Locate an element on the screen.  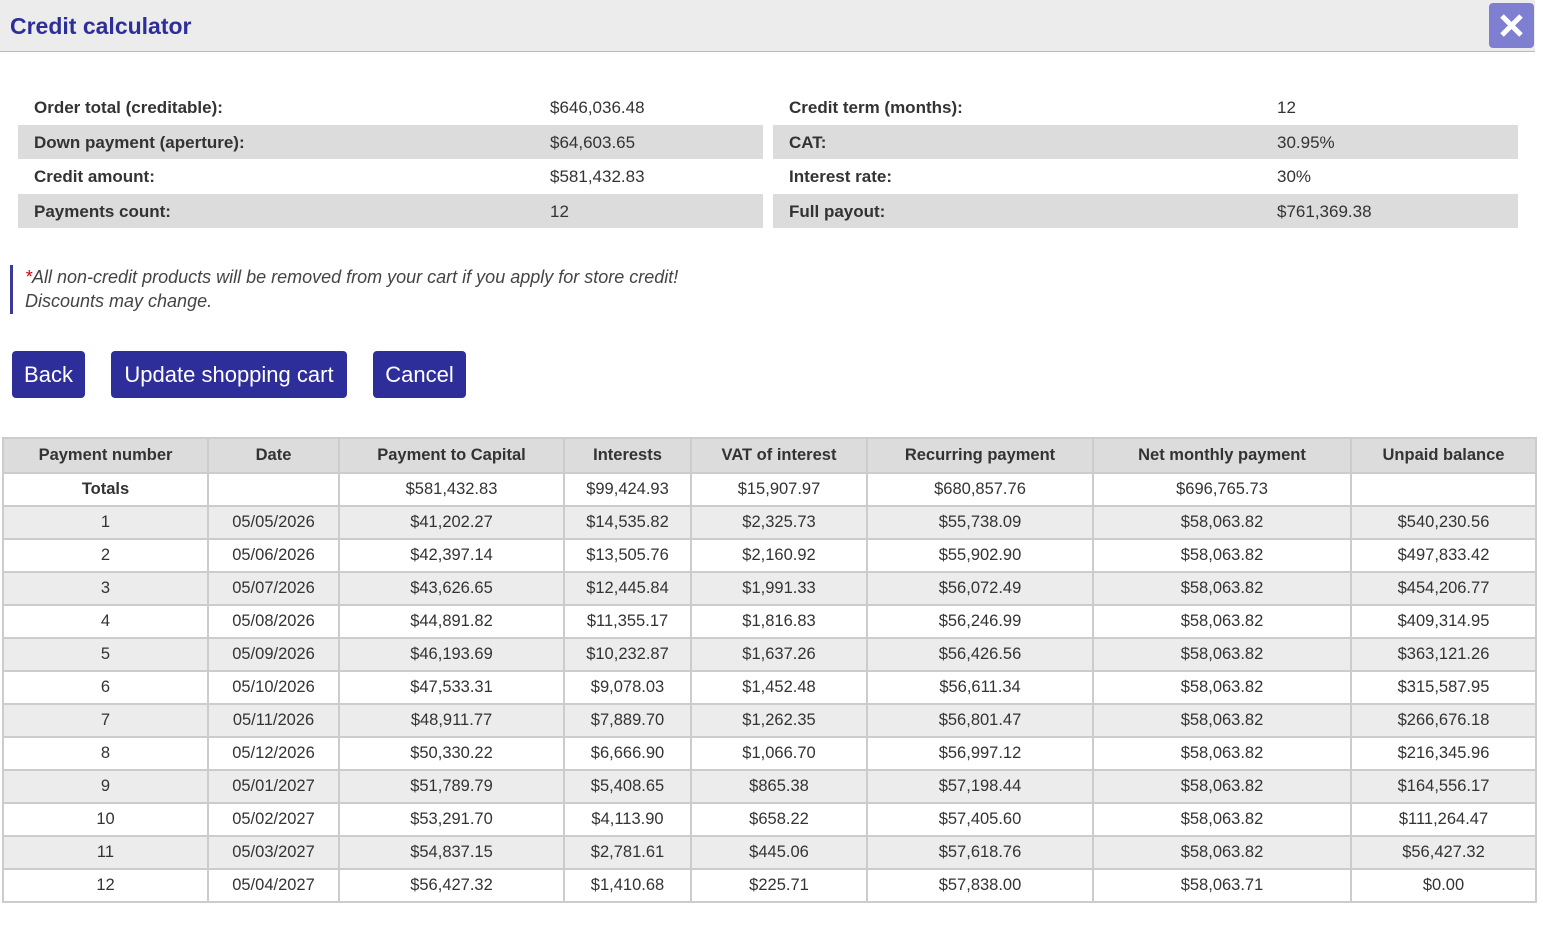
totals-cell: $581,432.83 is located at coordinates (451, 489).